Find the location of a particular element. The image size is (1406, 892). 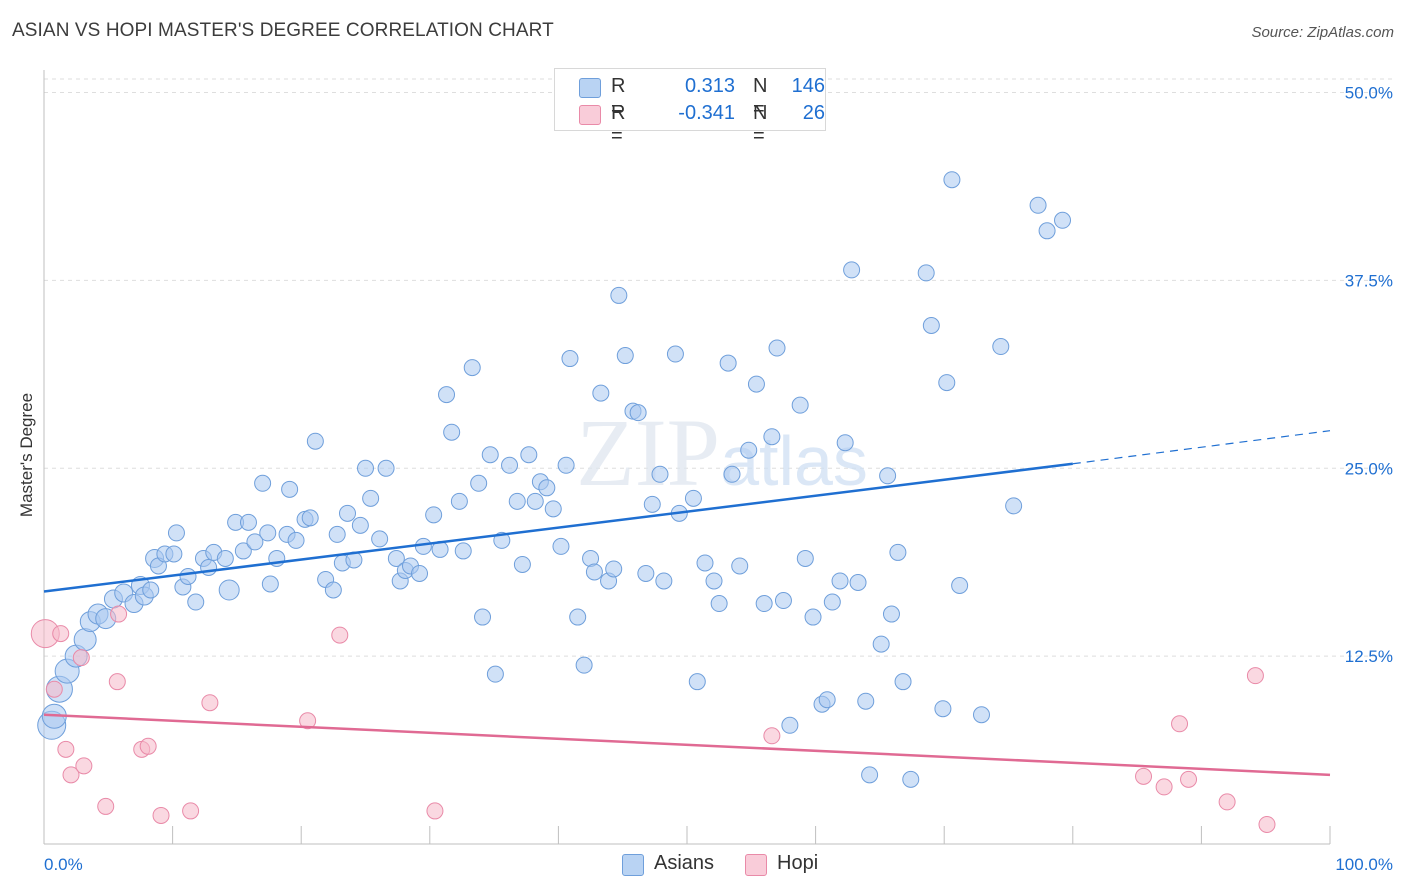

correlation-legend: R = 0.313 N = 146 R = -0.341 N = 26 is located at coordinates (690, 107).